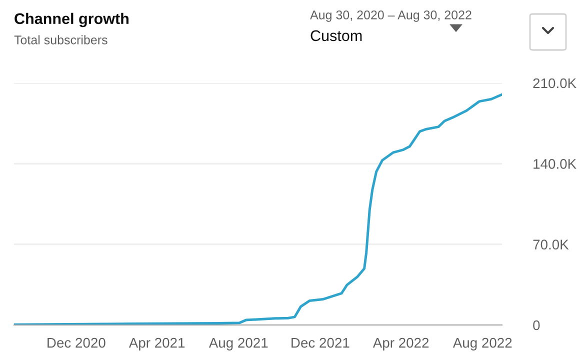 This screenshot has width=580, height=364. What do you see at coordinates (336, 36) in the screenshot?
I see `text: Custom` at bounding box center [336, 36].